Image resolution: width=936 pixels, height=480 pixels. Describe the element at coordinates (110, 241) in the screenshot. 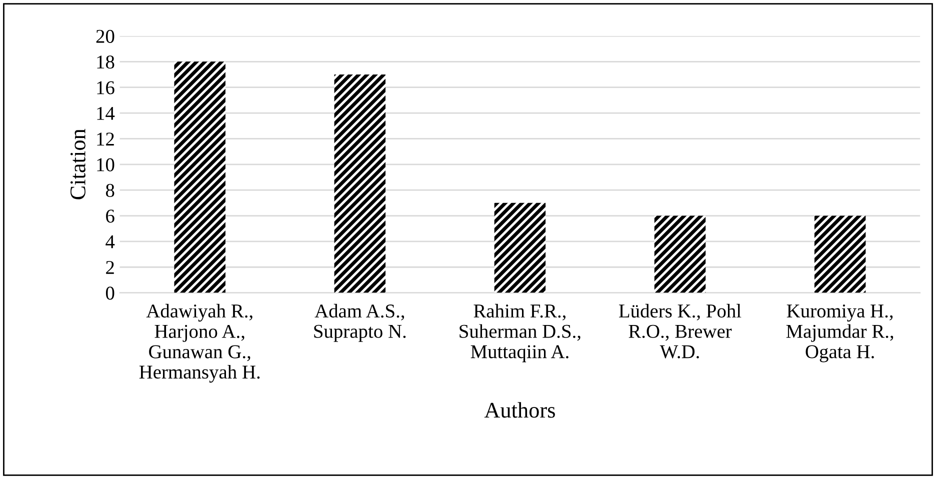

I see `y-tick-label: 4` at that location.